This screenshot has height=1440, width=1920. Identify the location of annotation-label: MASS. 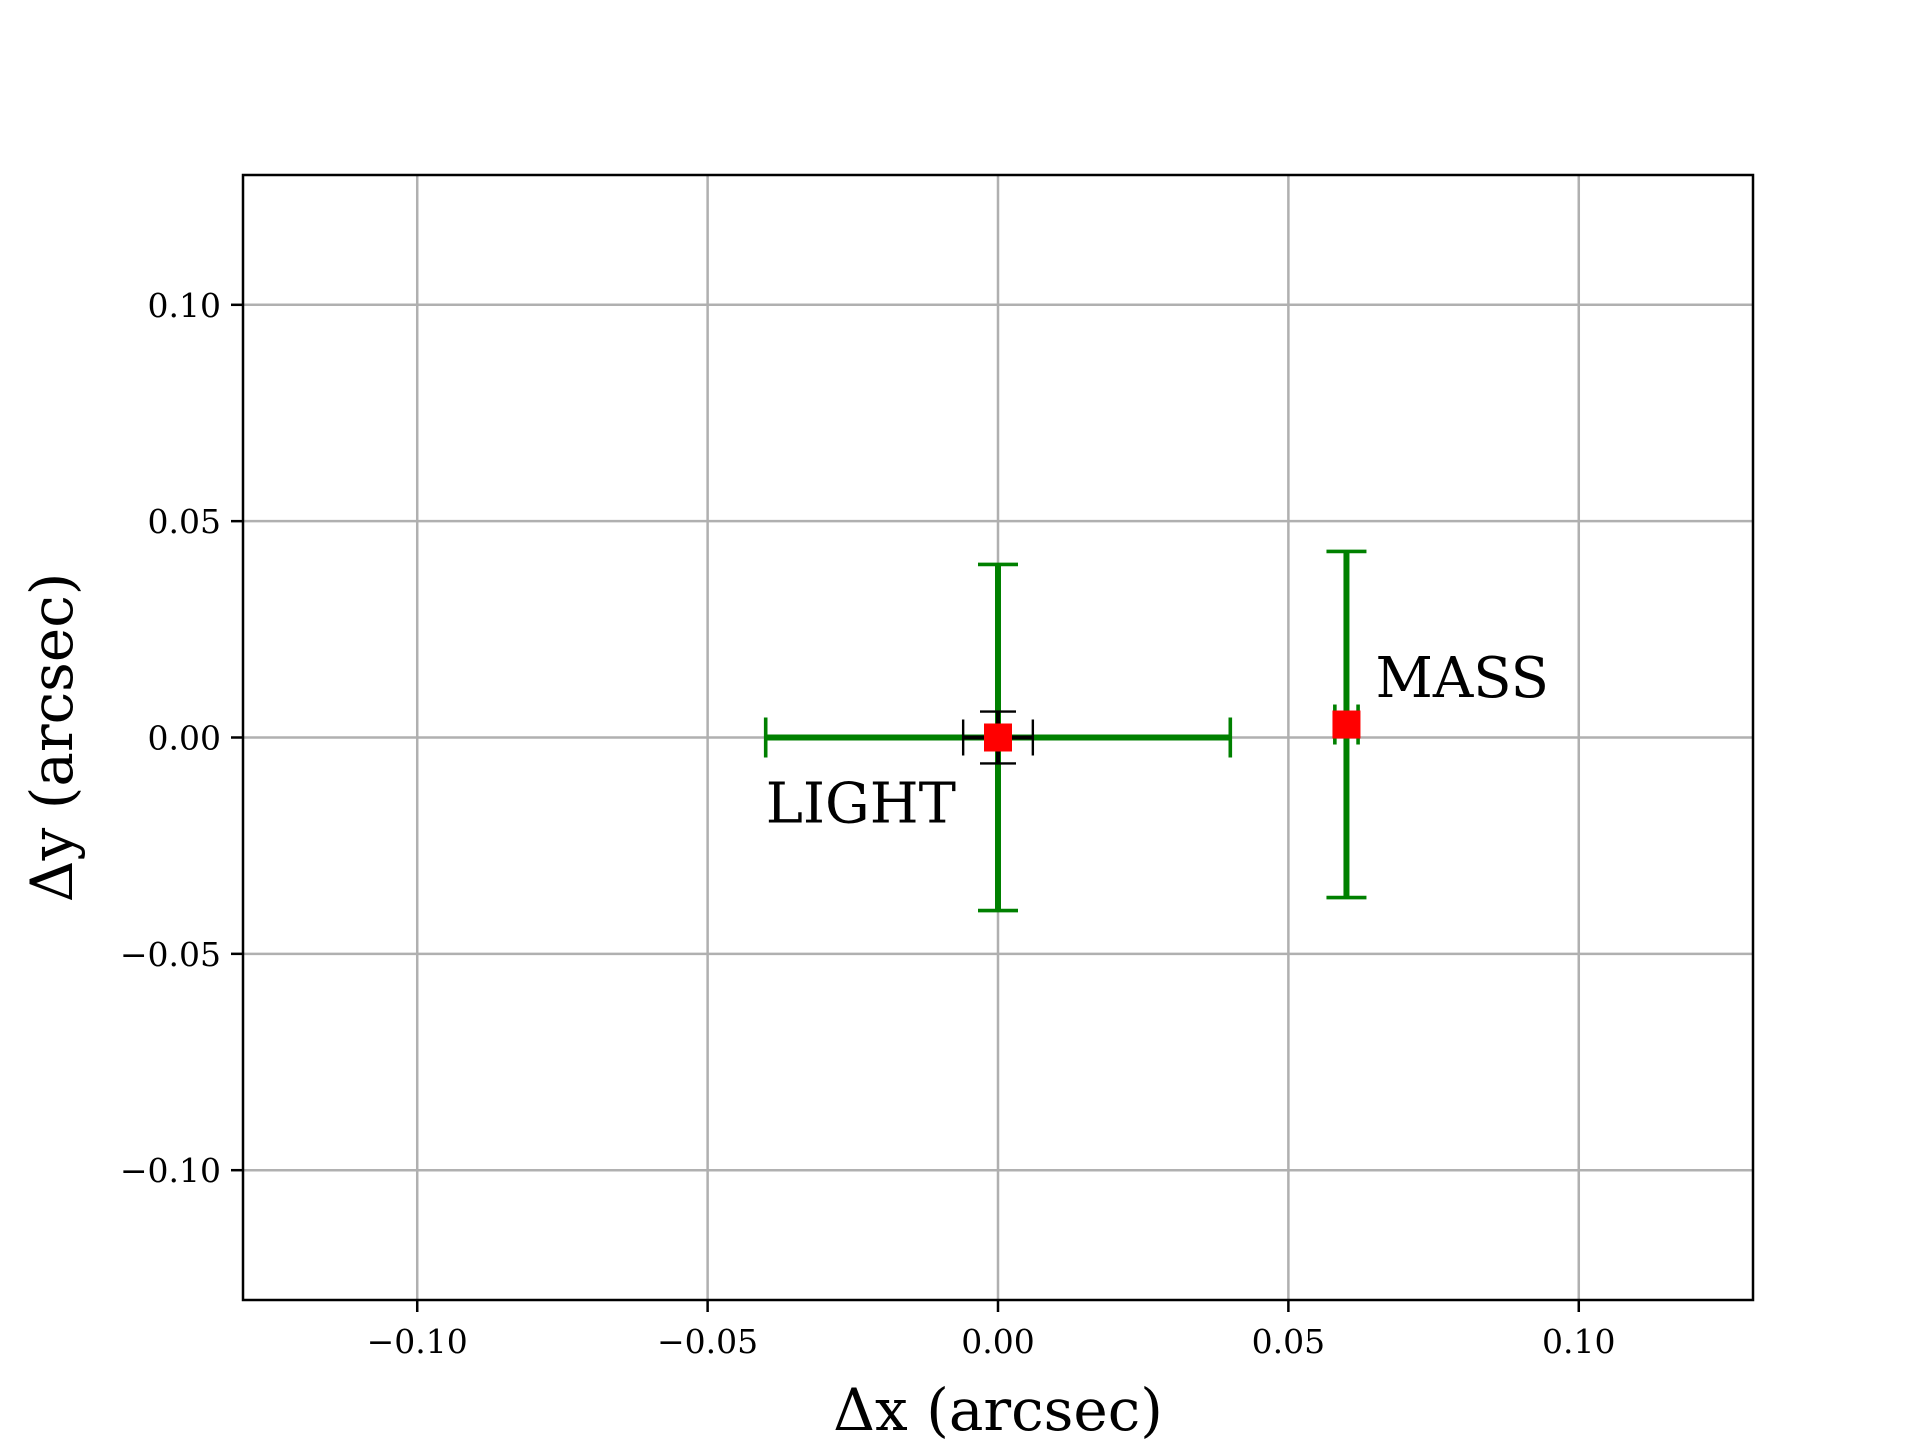
(1463, 678).